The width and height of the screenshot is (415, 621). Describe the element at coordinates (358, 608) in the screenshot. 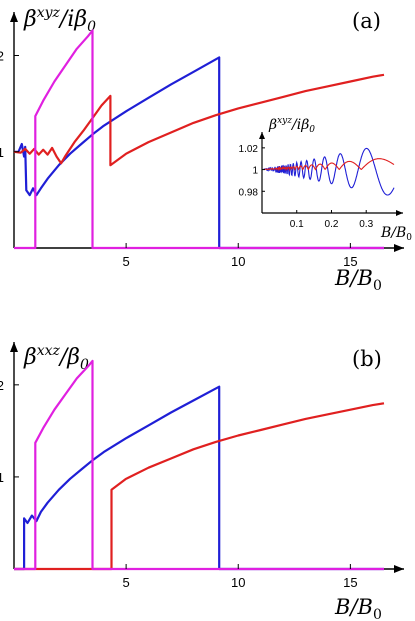

I see `panel-b-xlabel: B/B0` at that location.